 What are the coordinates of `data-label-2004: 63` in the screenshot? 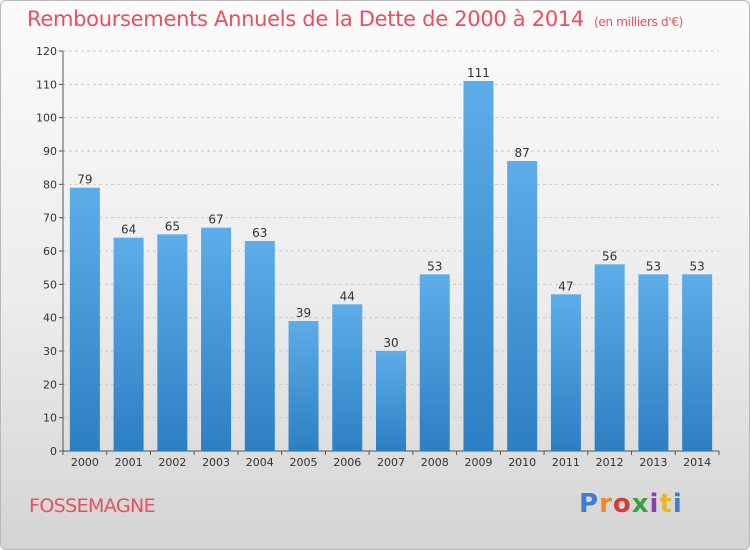 It's located at (259, 233).